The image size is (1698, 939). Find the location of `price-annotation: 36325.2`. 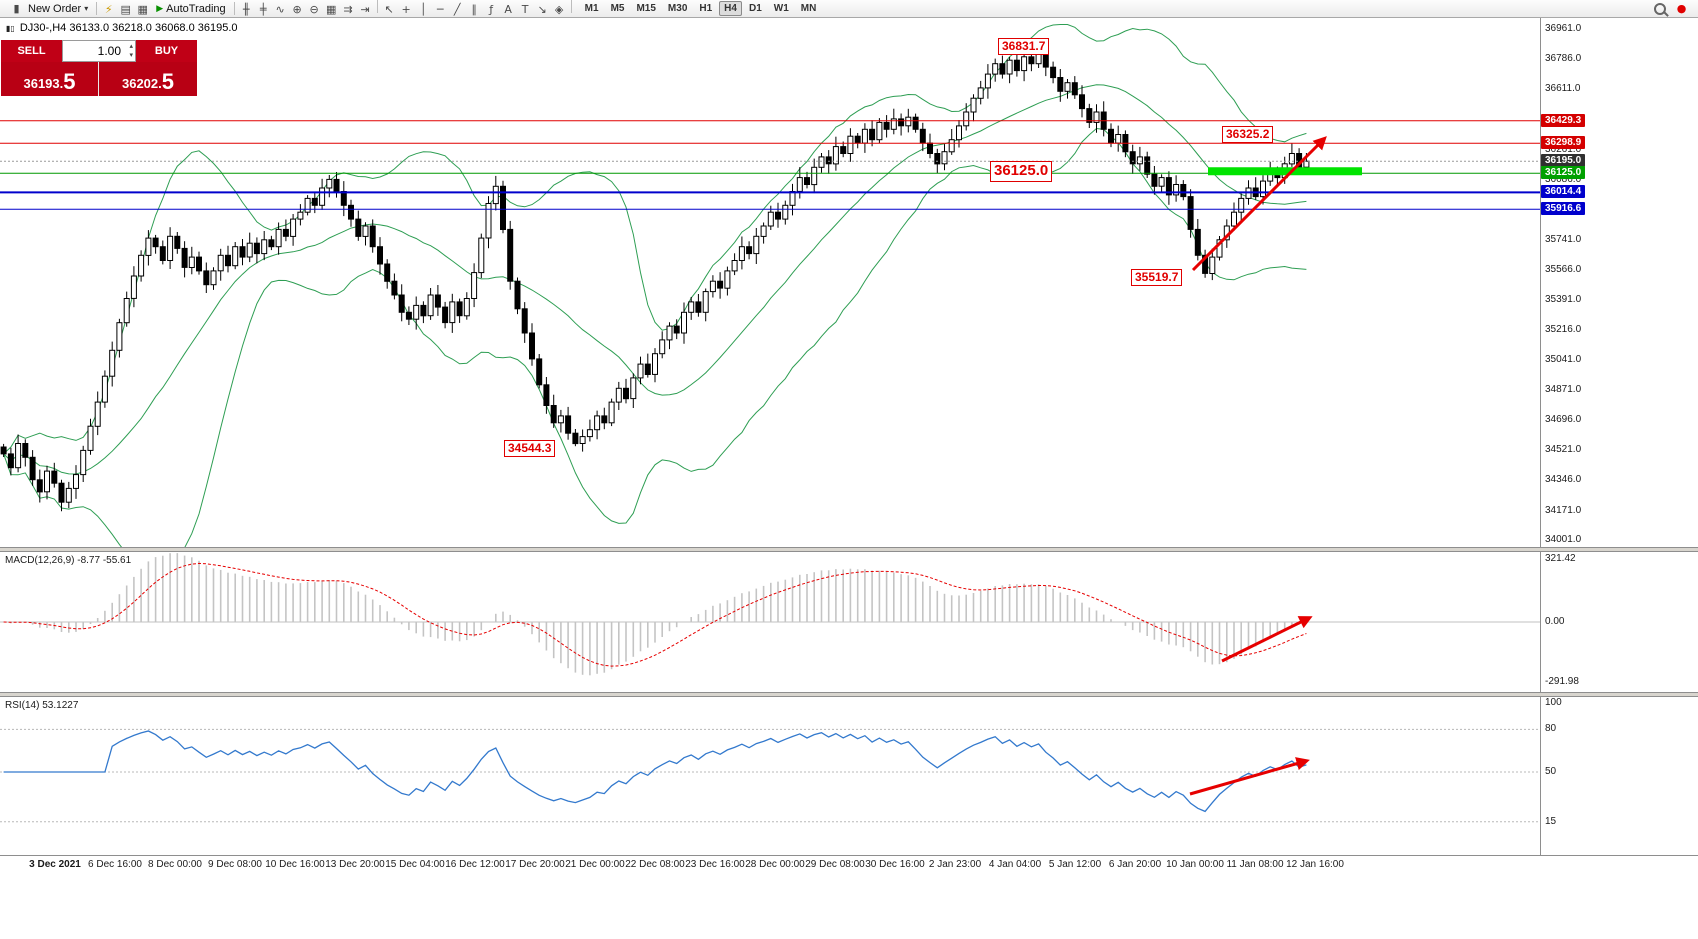

price-annotation: 36325.2 is located at coordinates (1248, 134).